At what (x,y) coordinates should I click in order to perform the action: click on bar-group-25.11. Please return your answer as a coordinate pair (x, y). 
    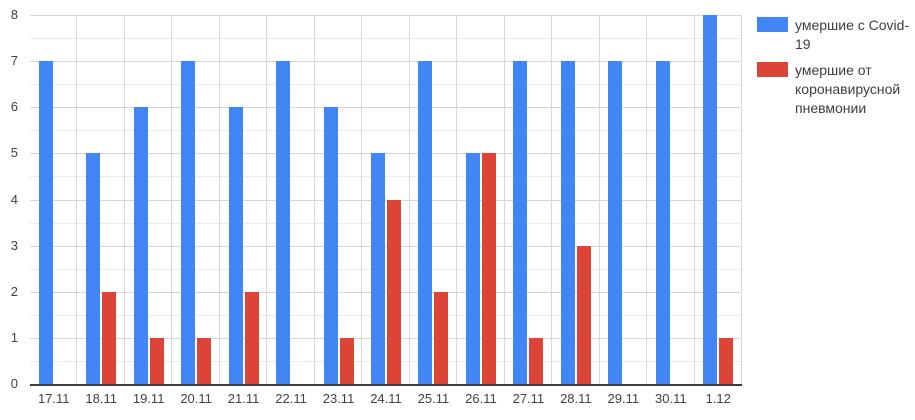
    Looking at the image, I should click on (433, 199).